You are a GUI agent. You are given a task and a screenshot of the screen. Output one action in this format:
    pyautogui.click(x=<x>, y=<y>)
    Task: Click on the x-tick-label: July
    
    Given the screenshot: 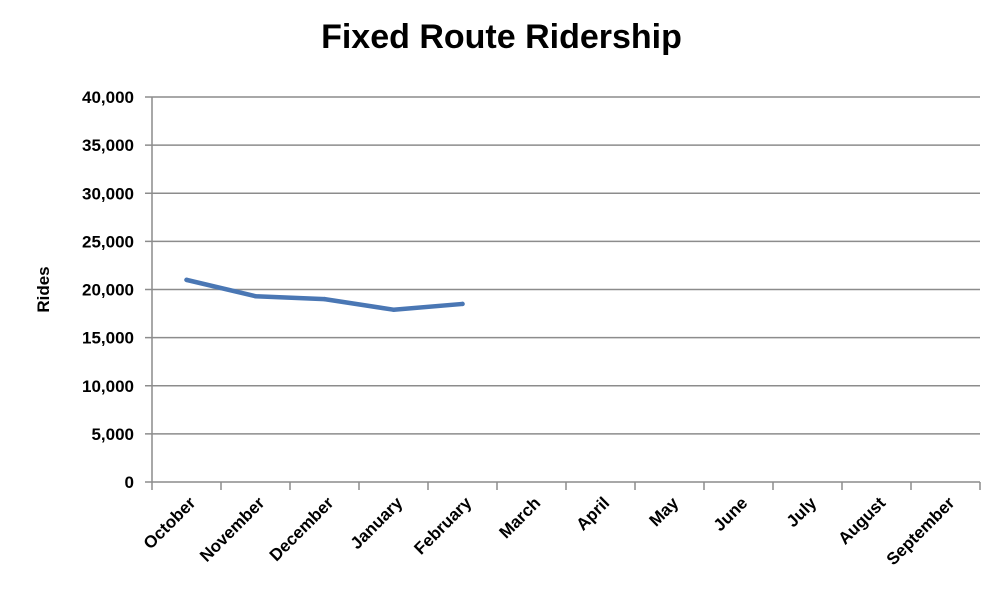 What is the action you would take?
    pyautogui.click(x=802, y=512)
    